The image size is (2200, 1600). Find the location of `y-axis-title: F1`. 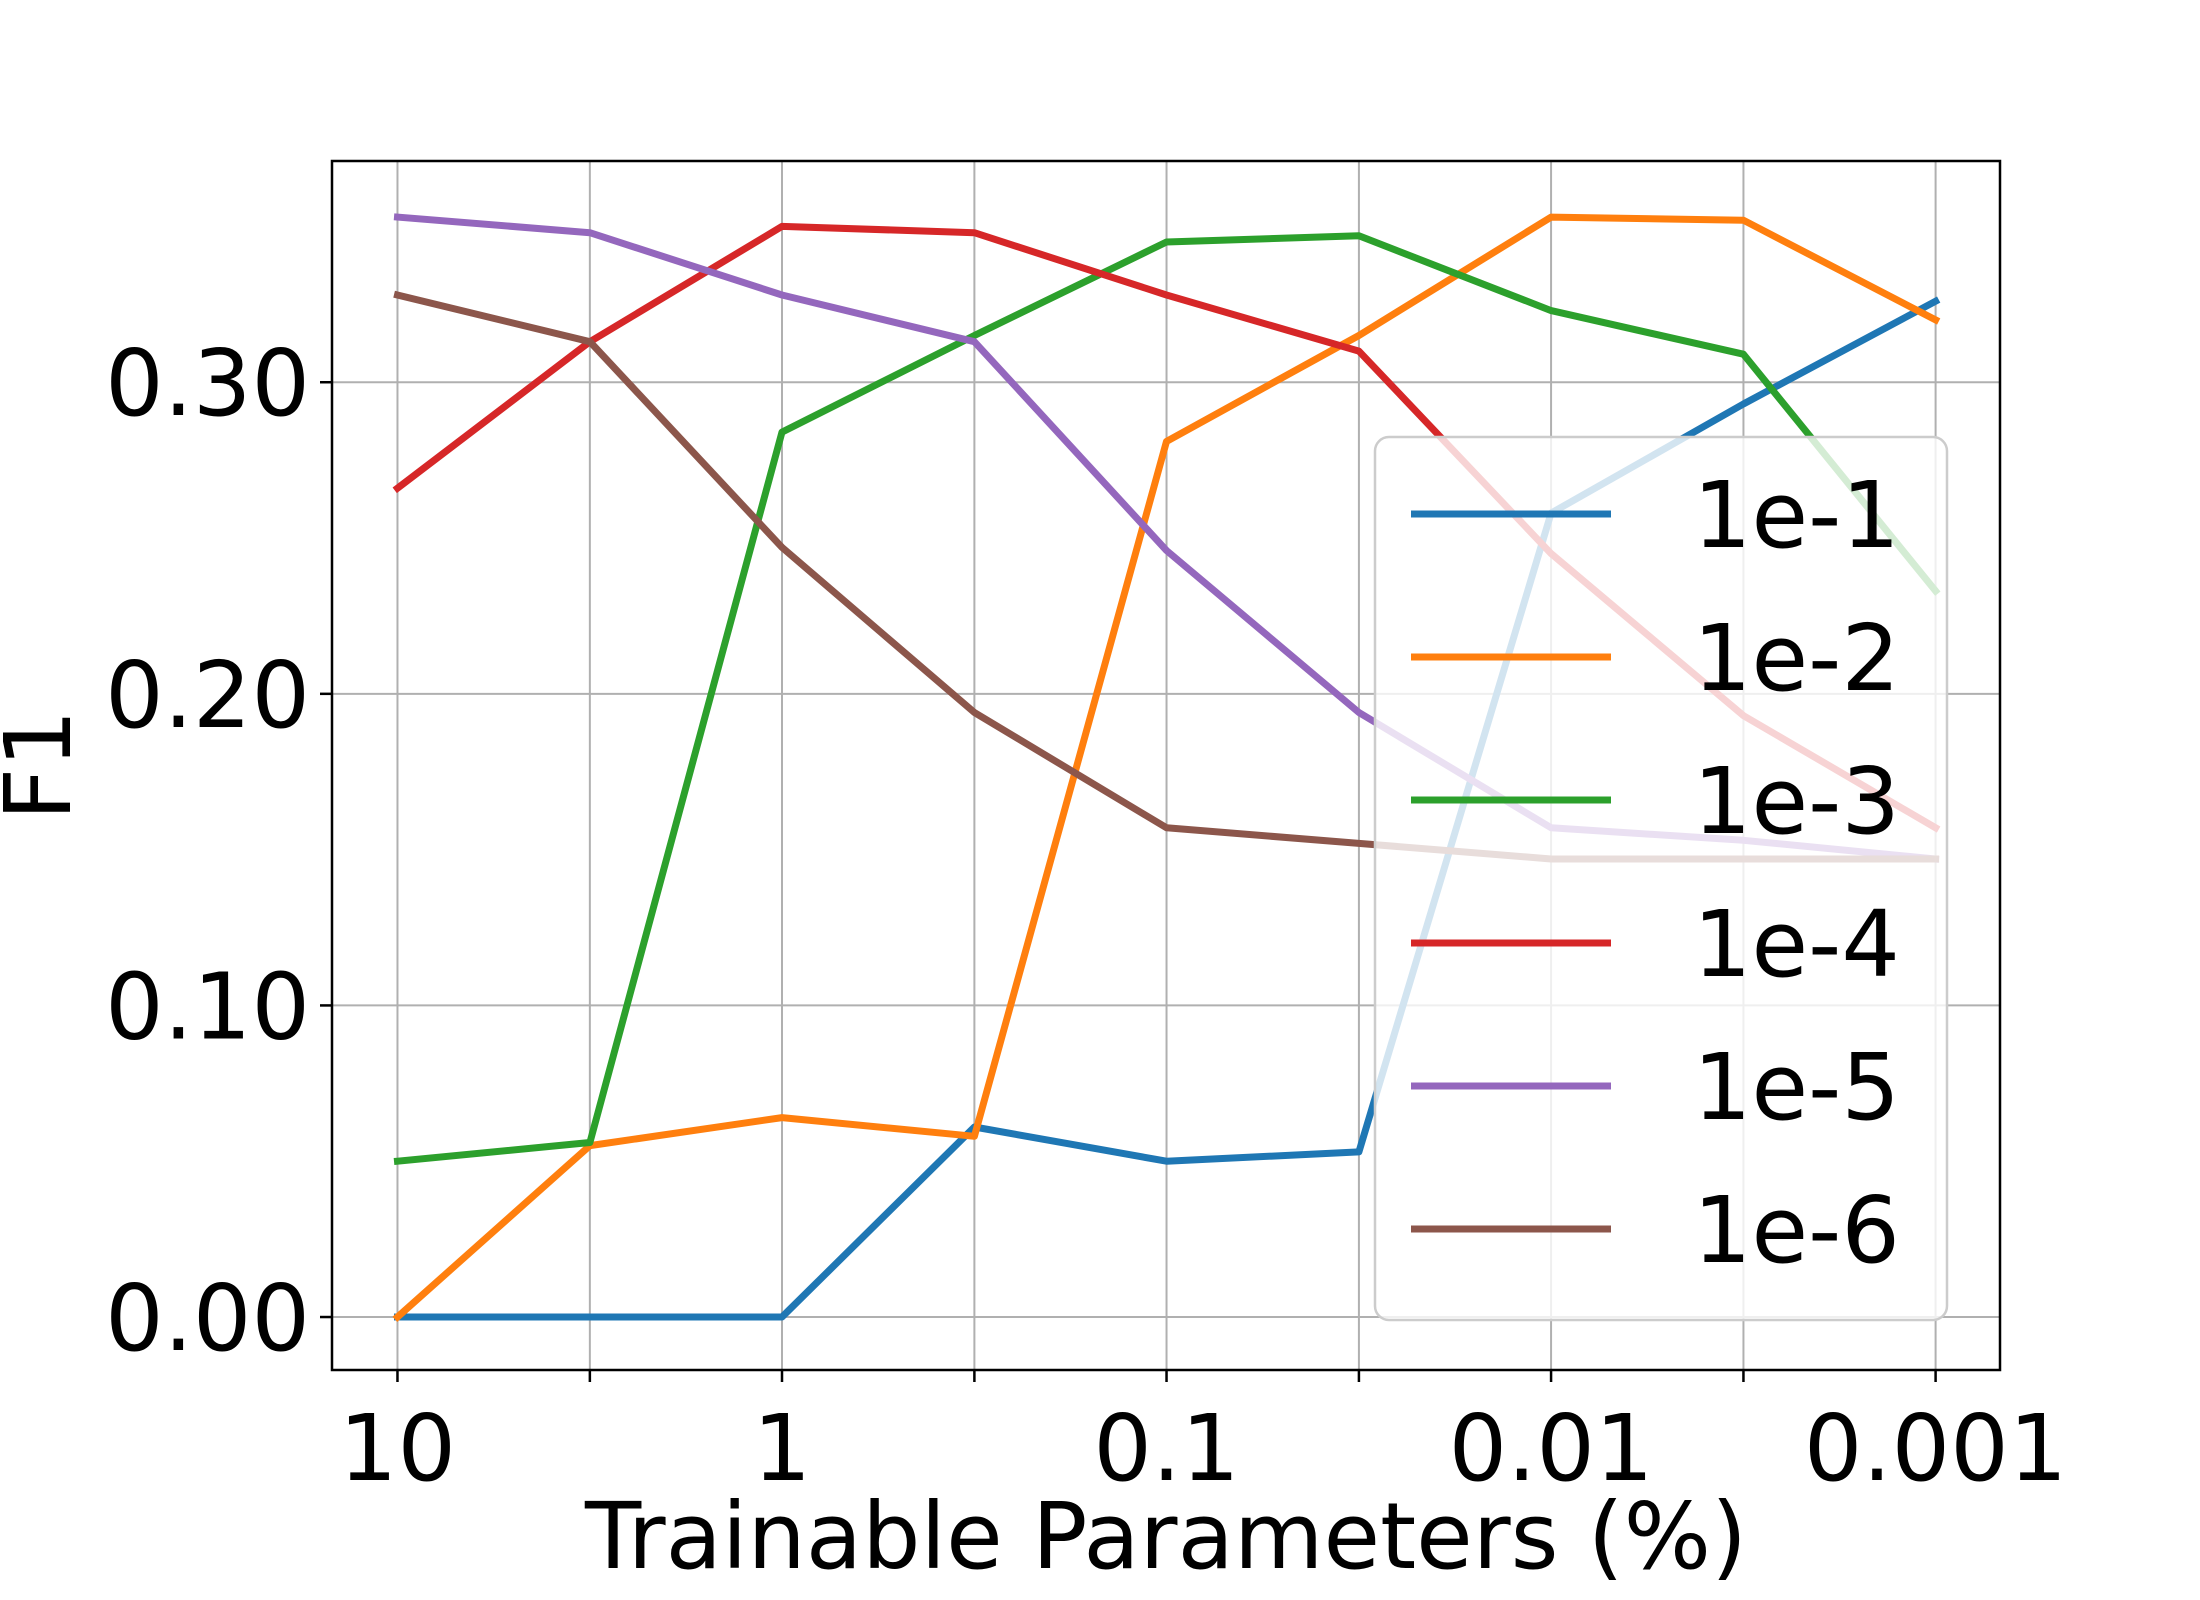

y-axis-title: F1 is located at coordinates (46, 764).